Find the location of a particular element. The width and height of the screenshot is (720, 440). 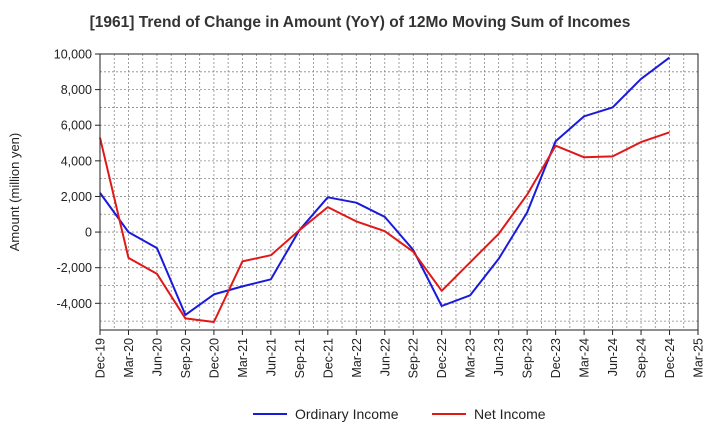

x-tick-label: Jun-24 is located at coordinates (613, 357).